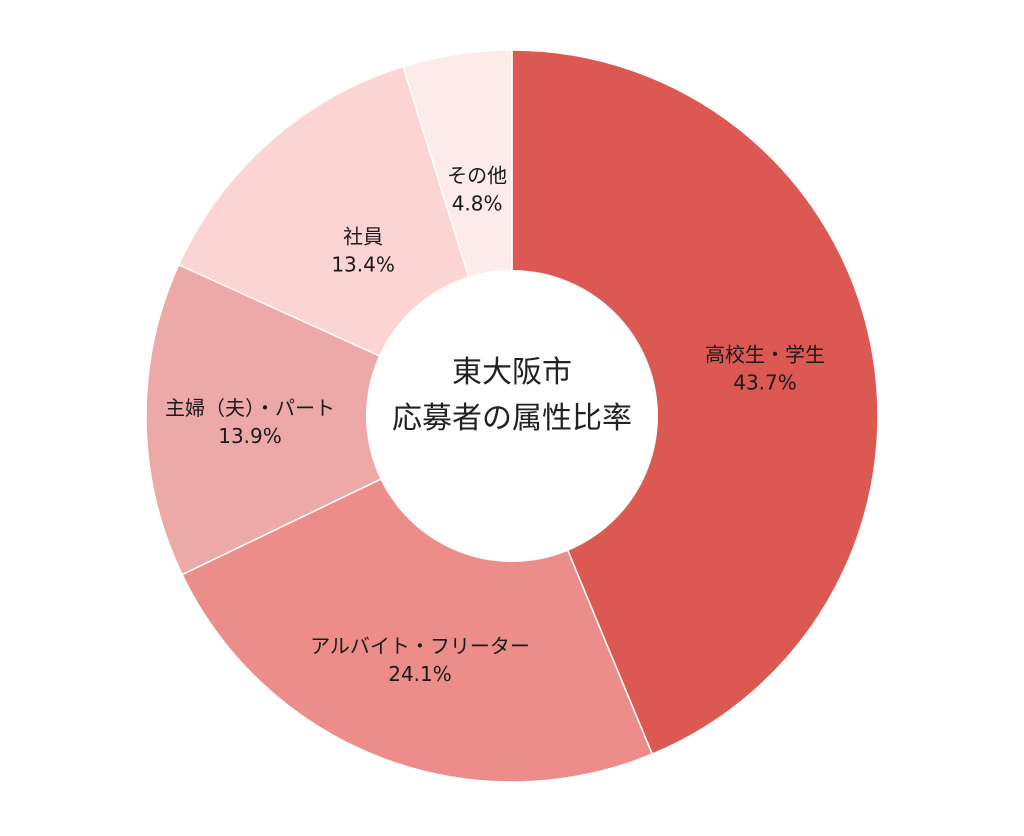 The width and height of the screenshot is (1024, 836). Describe the element at coordinates (420, 674) in the screenshot. I see `slice-value-parttime-freeter: 24.1%` at that location.